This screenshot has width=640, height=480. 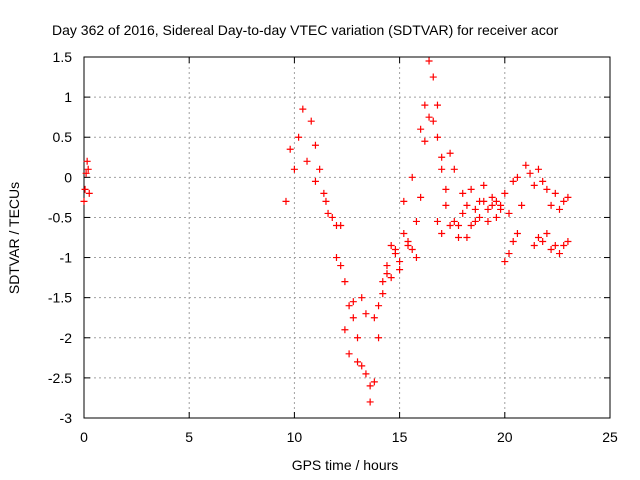 What do you see at coordinates (60, 237) in the screenshot?
I see `y-axis-tick-labels: -3 -2.5 -2 -1.5 -1 -0.5 0 0.5 1 1.5` at bounding box center [60, 237].